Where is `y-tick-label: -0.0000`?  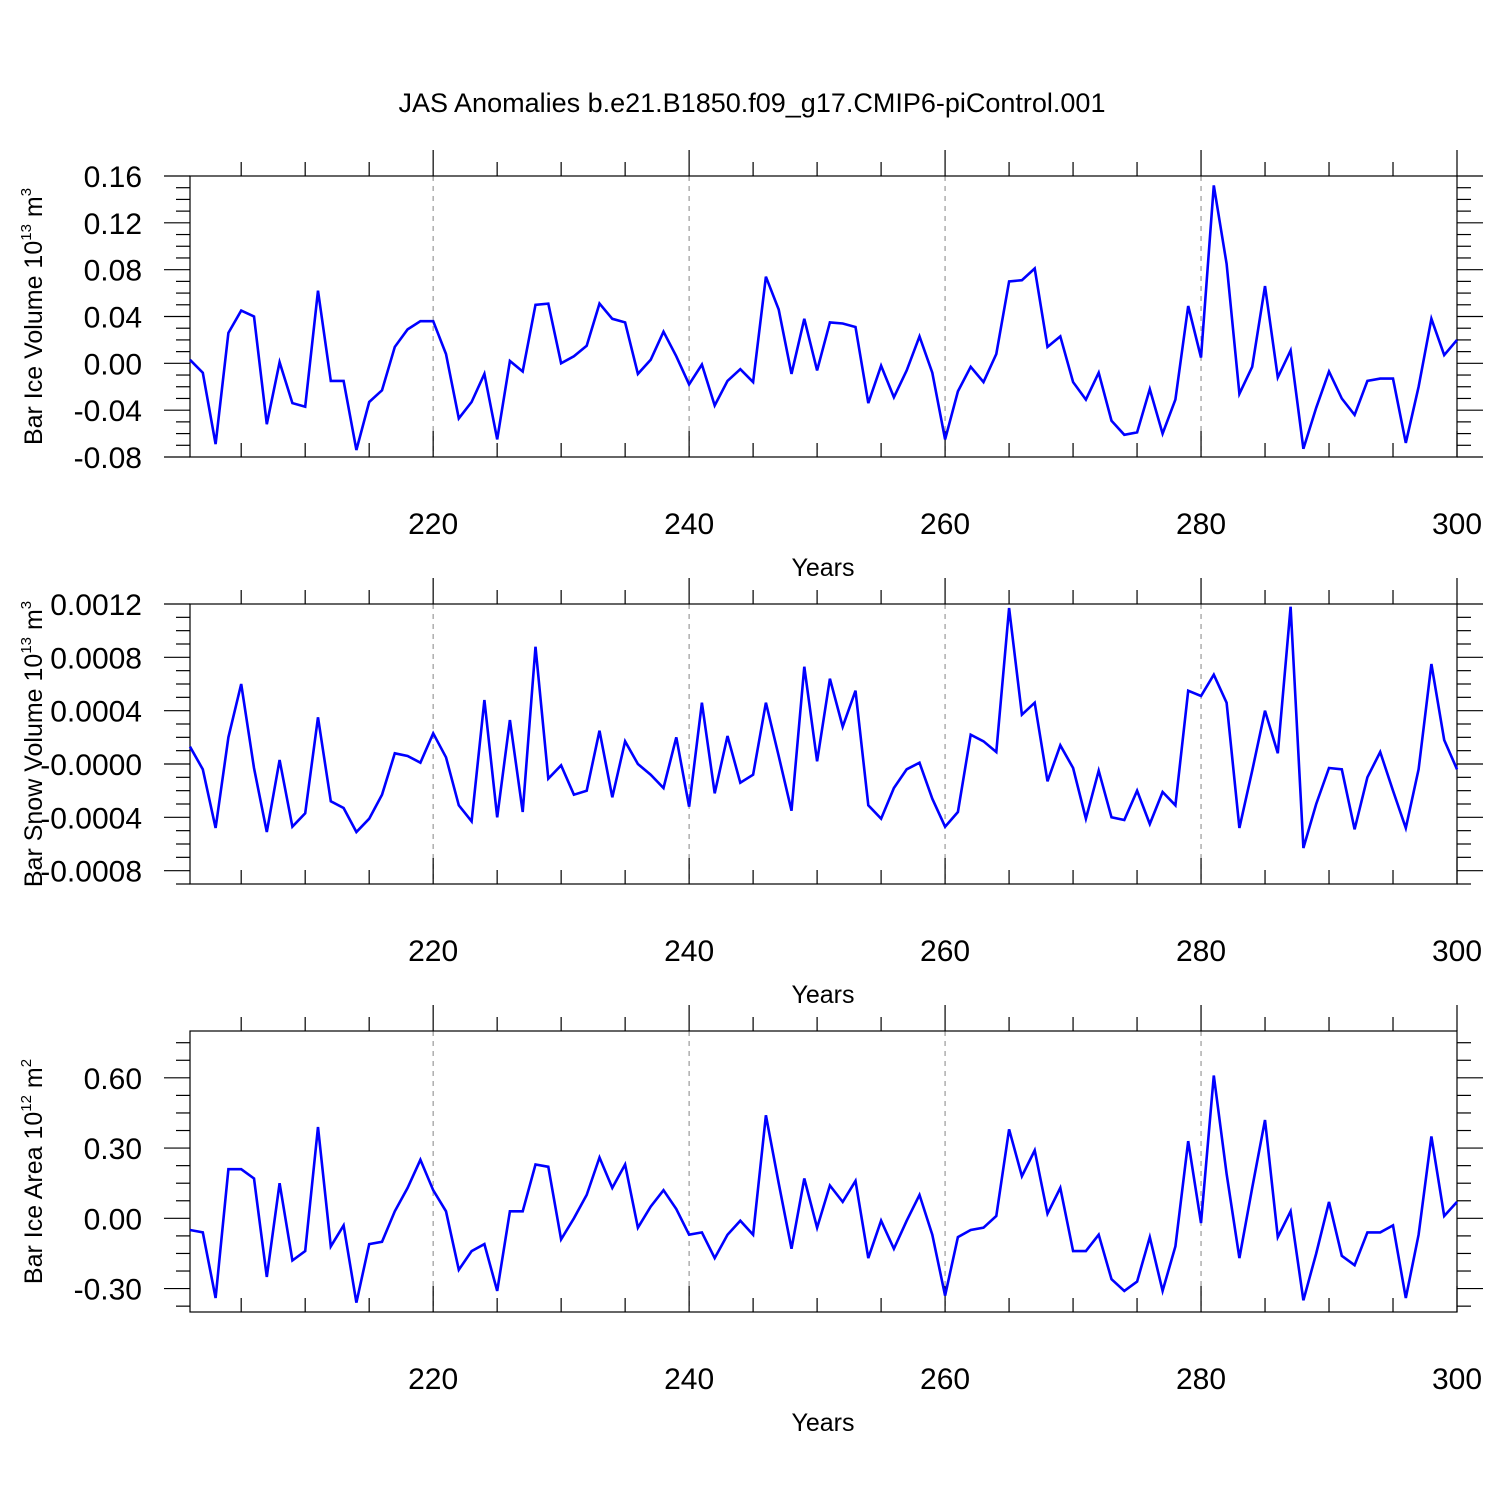
y-tick-label: -0.0000 is located at coordinates (91, 765).